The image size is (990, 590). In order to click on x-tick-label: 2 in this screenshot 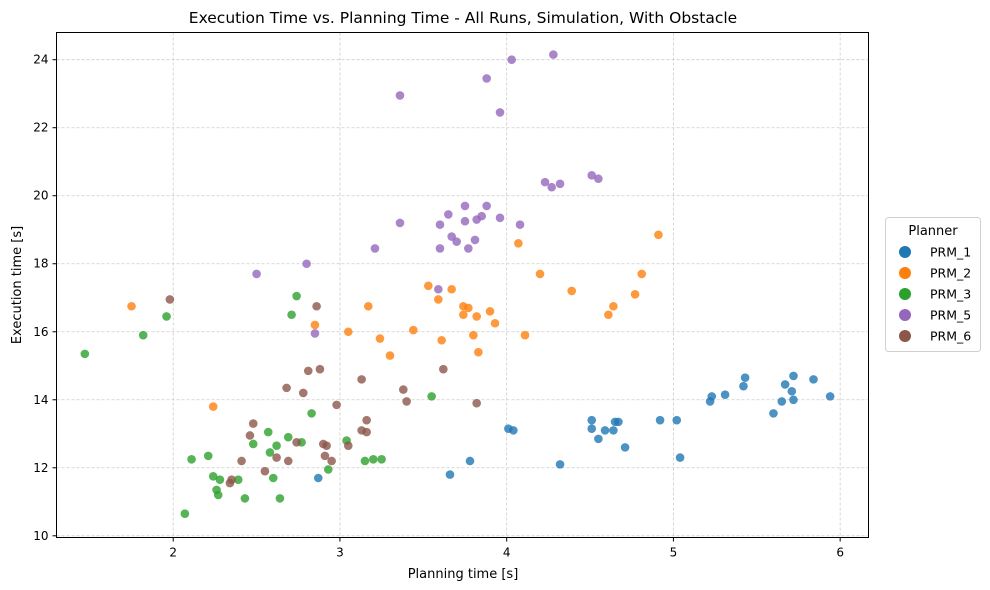, I will do `click(173, 553)`.